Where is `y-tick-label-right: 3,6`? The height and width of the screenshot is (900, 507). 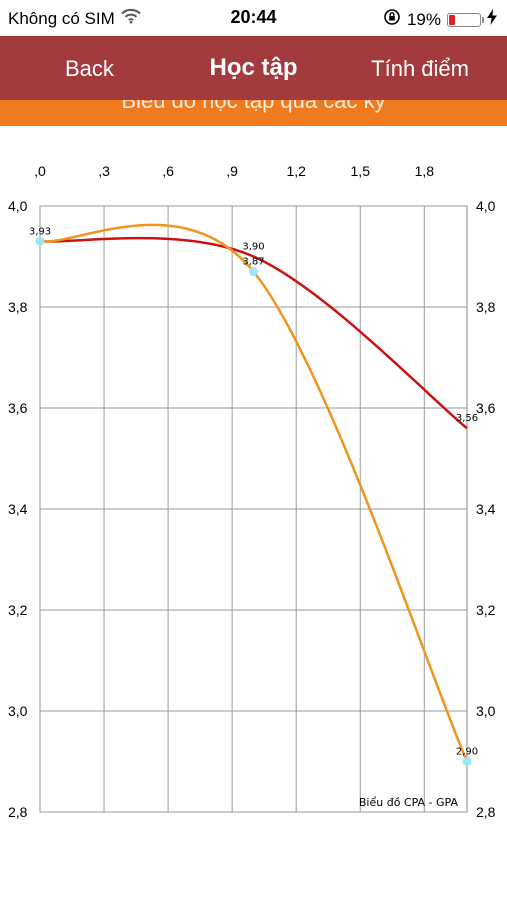
y-tick-label-right: 3,6 is located at coordinates (486, 408).